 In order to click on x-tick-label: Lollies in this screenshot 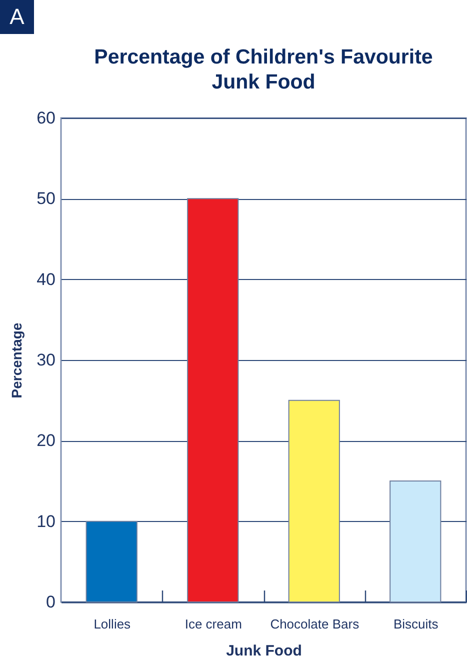, I will do `click(113, 624)`.